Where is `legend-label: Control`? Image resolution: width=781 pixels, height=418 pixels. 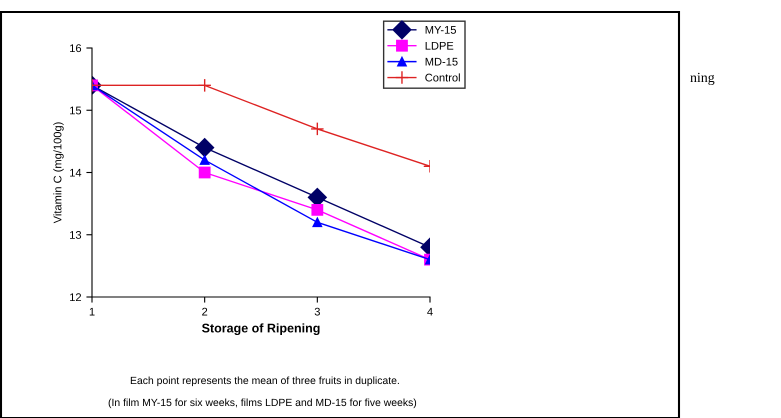
legend-label: Control is located at coordinates (442, 77).